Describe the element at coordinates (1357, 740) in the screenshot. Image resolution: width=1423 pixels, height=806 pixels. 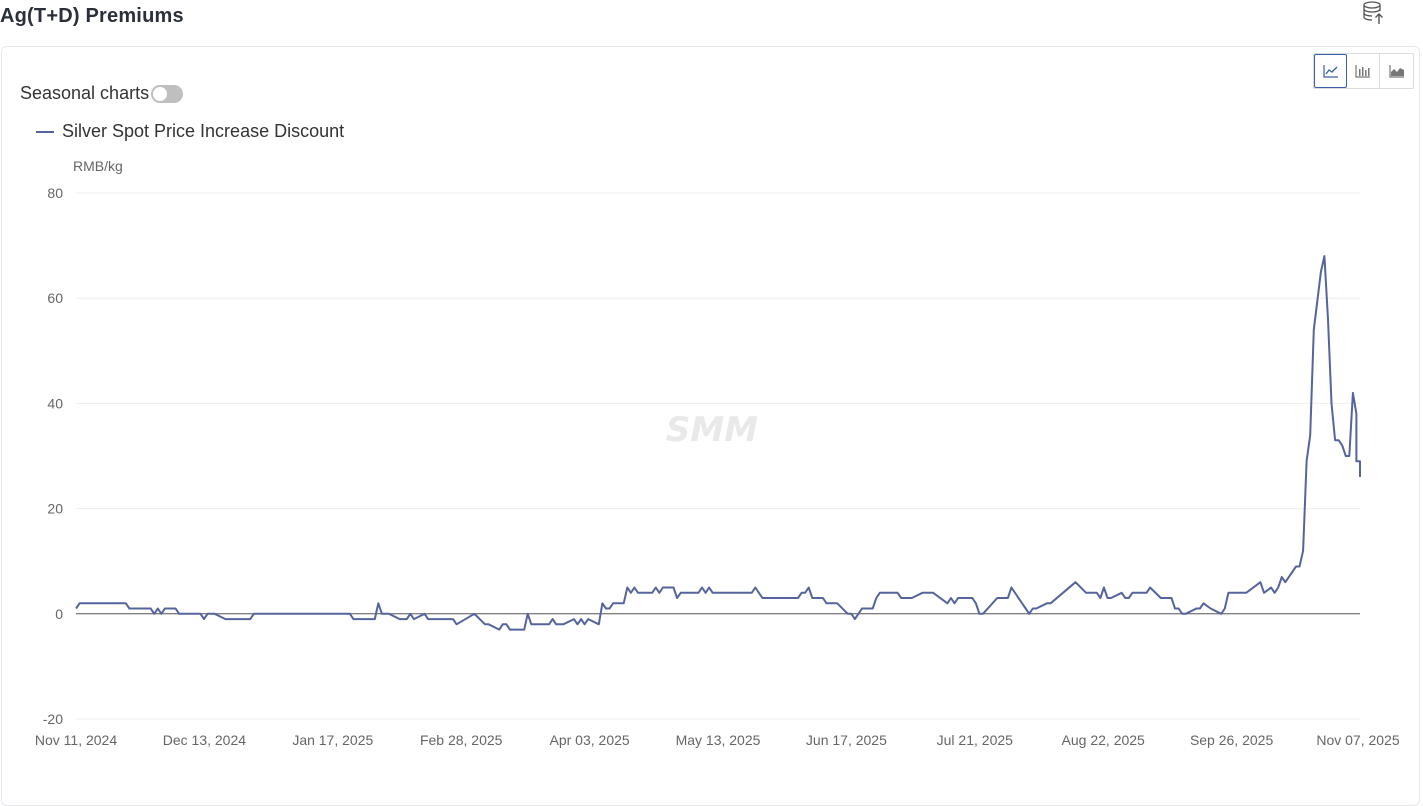
I see `x-tick-label: Nov 07, 2025` at that location.